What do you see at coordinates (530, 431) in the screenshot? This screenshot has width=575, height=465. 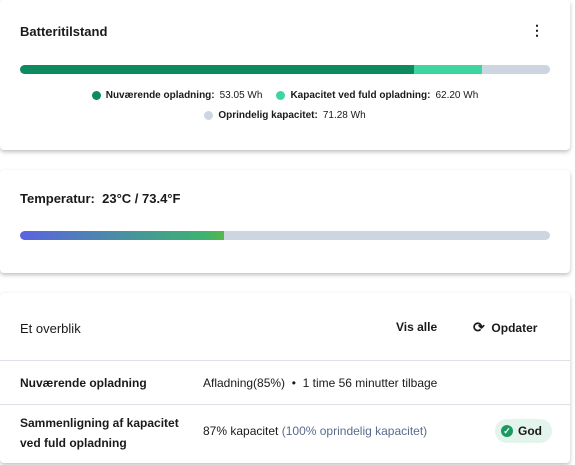 I see `badge-label: God` at bounding box center [530, 431].